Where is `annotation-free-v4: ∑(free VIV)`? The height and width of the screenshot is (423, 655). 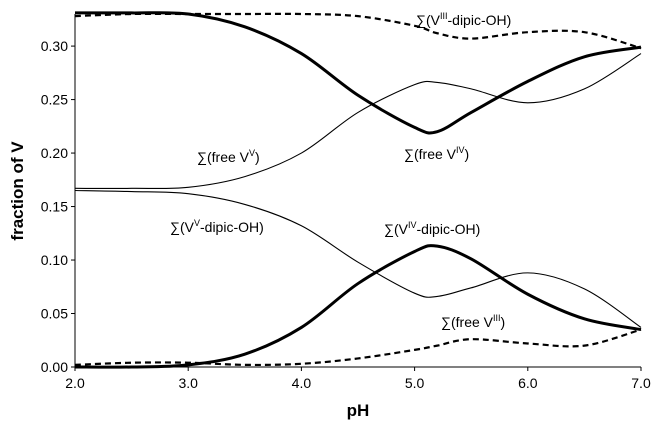 annotation-free-v4: ∑(free VIV) is located at coordinates (436, 153).